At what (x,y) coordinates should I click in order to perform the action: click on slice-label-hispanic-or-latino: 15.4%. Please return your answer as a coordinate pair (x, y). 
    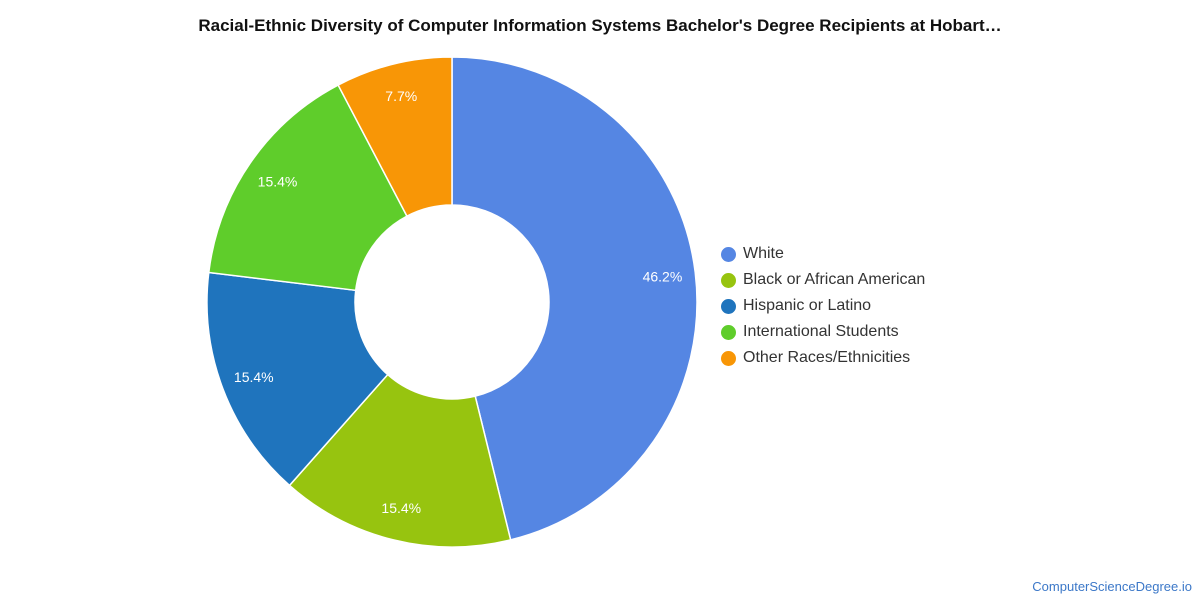
    Looking at the image, I should click on (254, 377).